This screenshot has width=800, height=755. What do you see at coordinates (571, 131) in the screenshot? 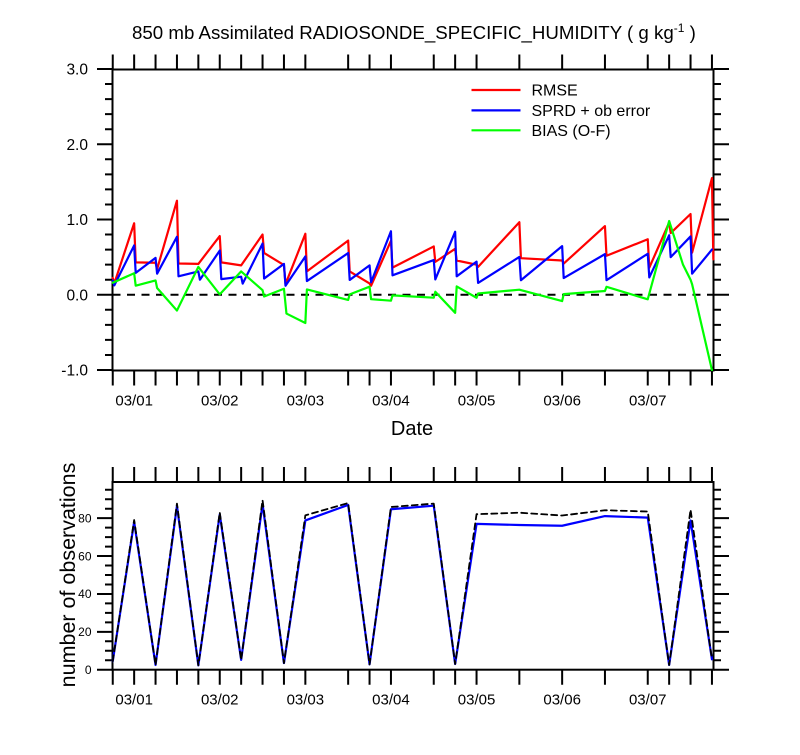
I see `svg-text: BIAS (O-F)` at bounding box center [571, 131].